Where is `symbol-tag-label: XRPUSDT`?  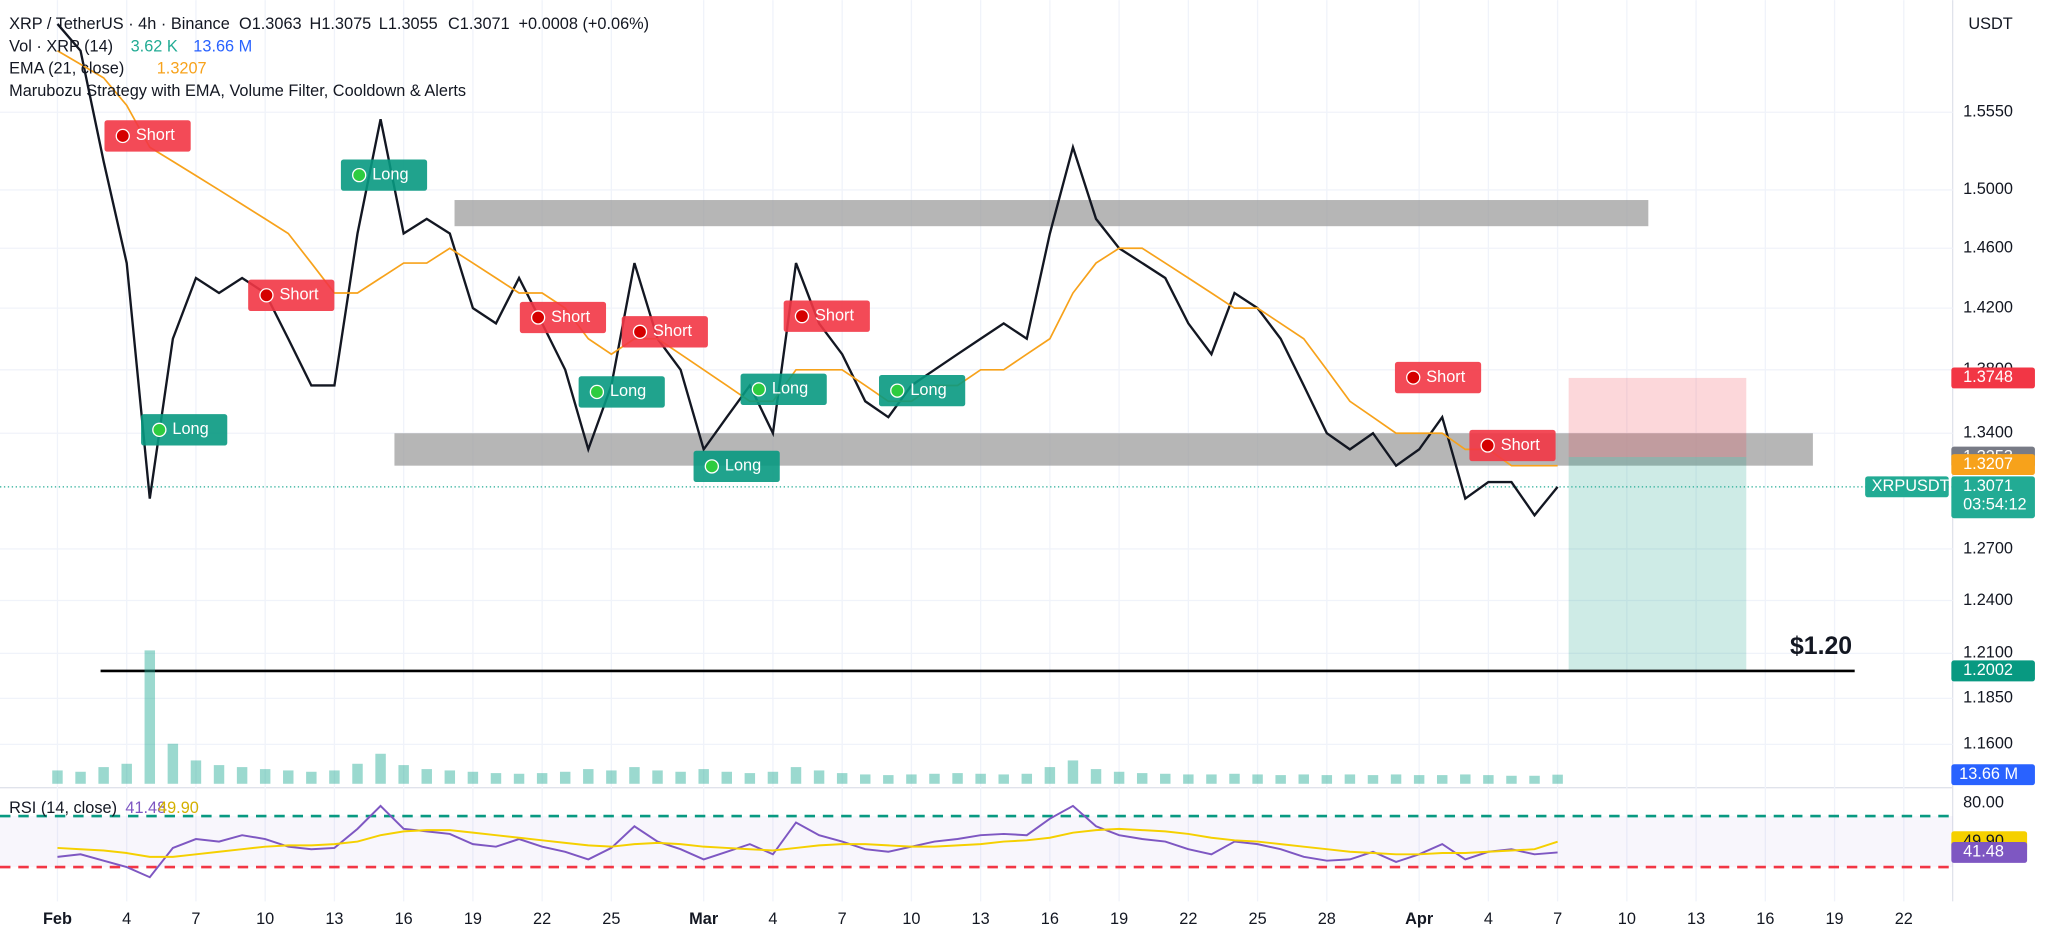 symbol-tag-label: XRPUSDT is located at coordinates (1911, 486).